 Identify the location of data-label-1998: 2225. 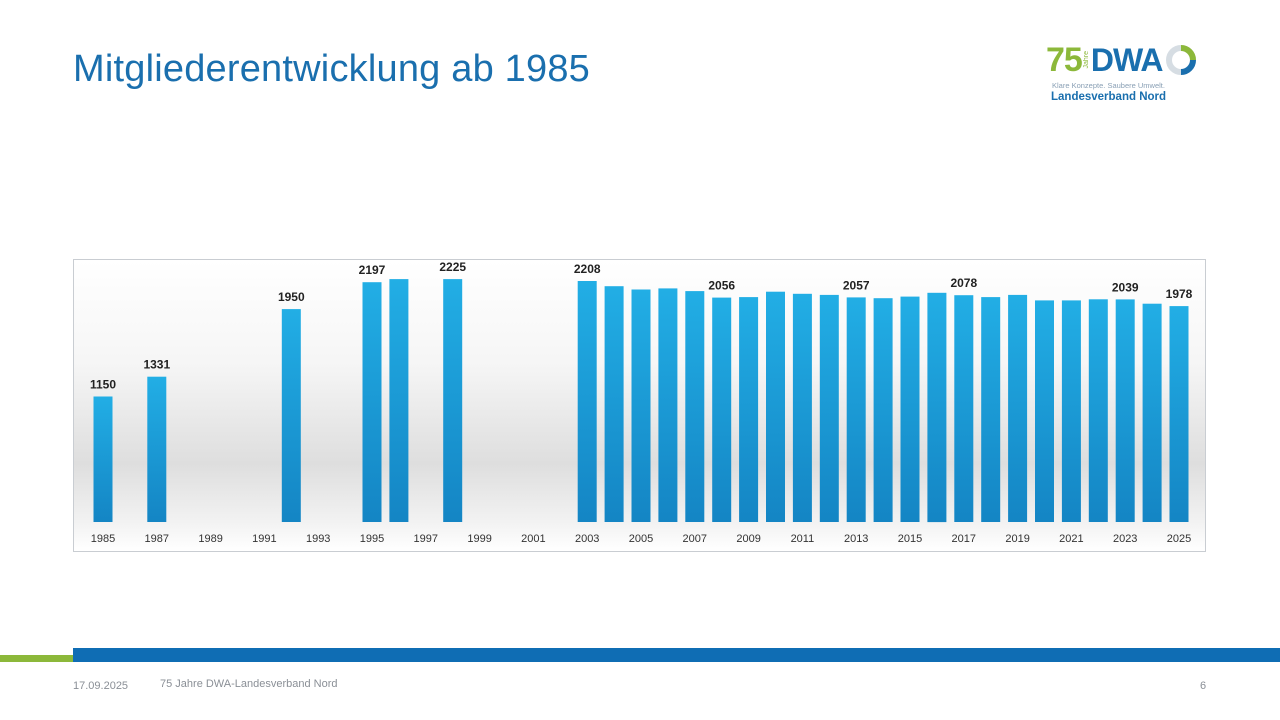
(452, 267).